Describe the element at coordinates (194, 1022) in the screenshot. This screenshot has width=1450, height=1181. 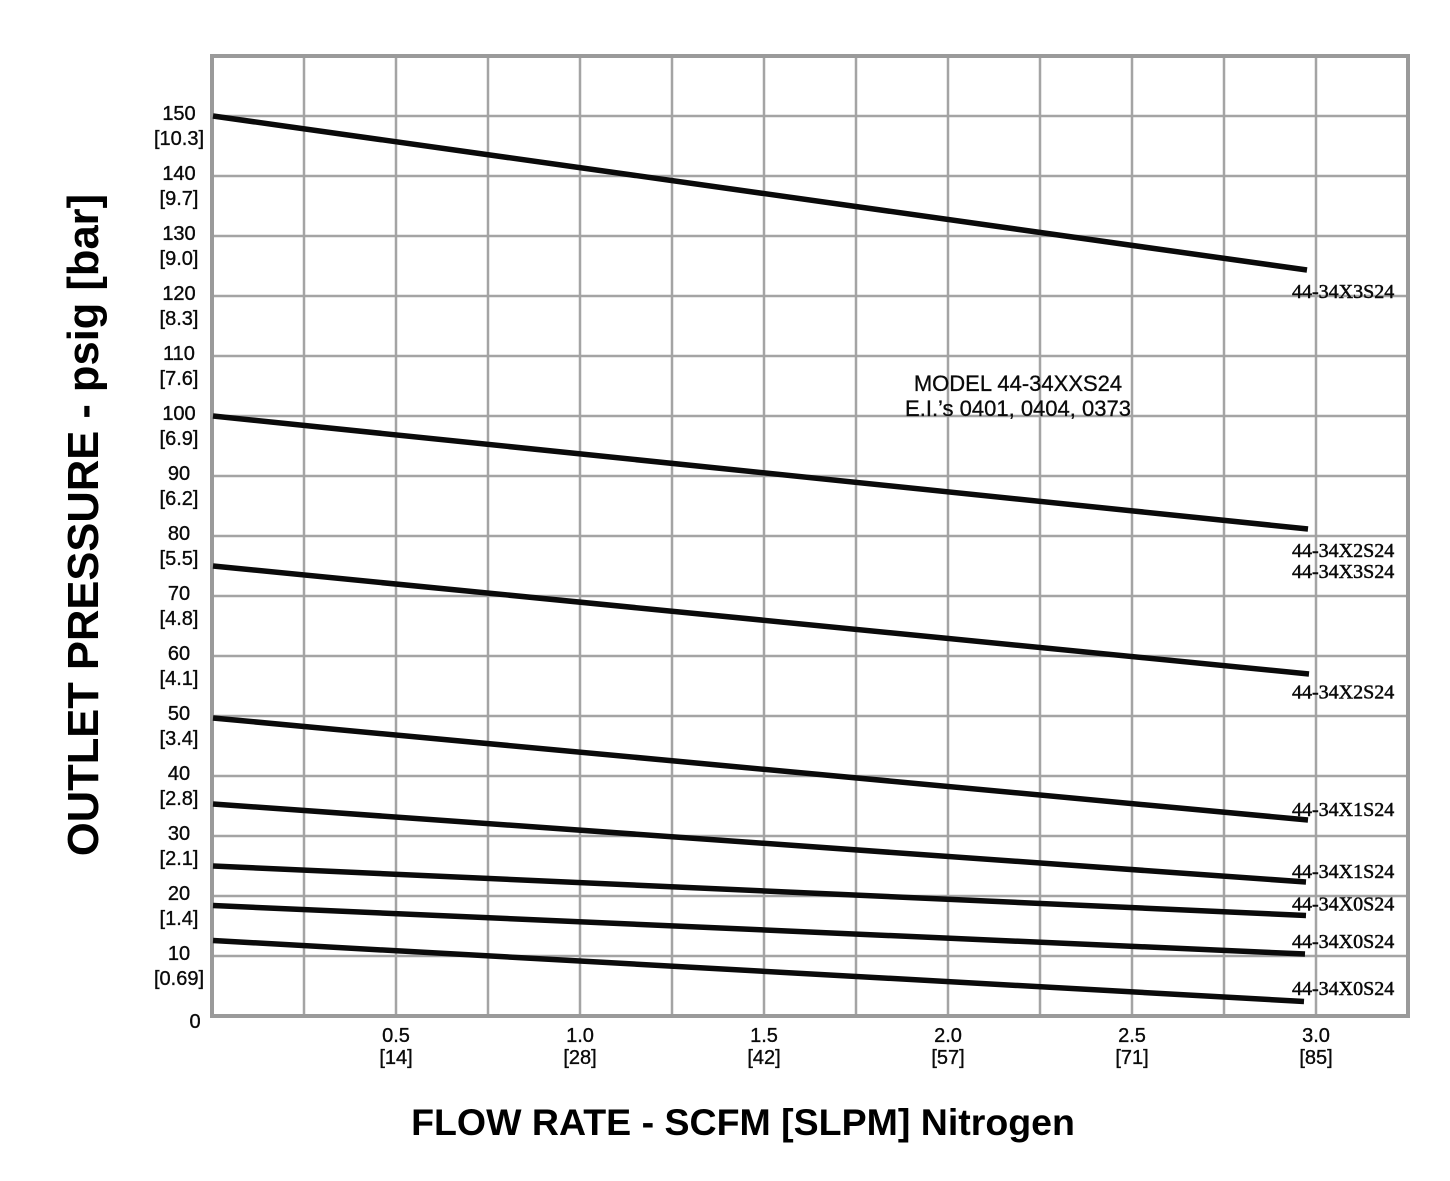
I see `svg-text: 0` at that location.